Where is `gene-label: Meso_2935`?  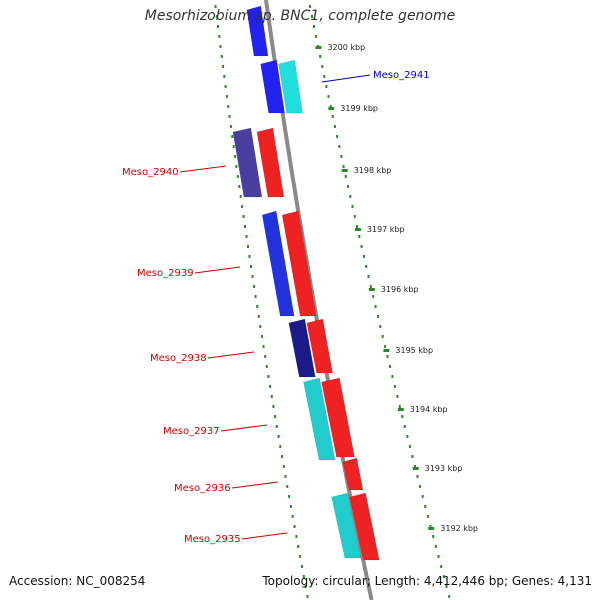 gene-label: Meso_2935 is located at coordinates (212, 539).